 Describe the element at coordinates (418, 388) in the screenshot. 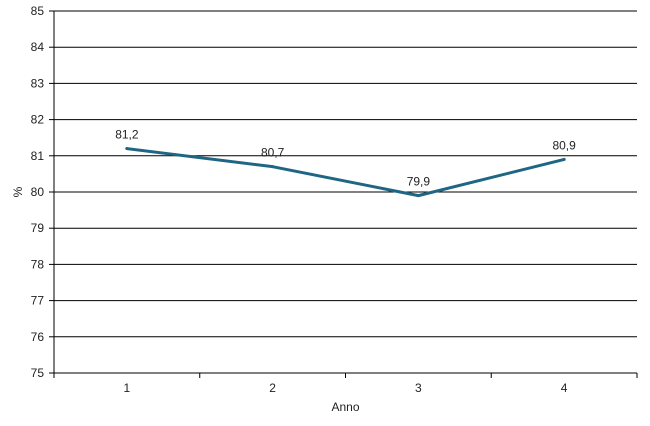

I see `x-tick-label-3: 3` at that location.